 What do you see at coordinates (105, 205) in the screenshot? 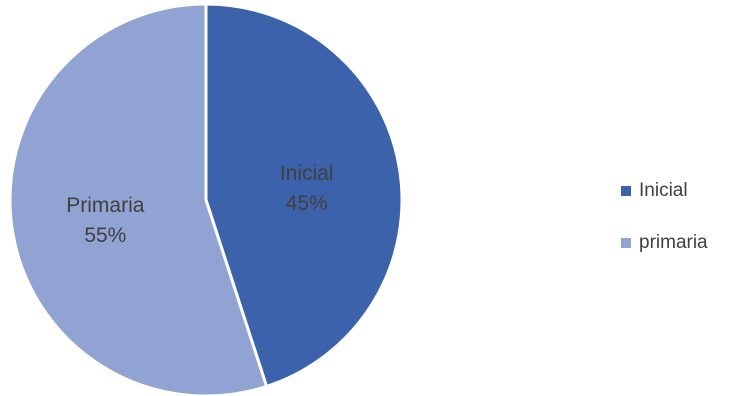
I see `slice-category-label-primaria: Primaria` at bounding box center [105, 205].